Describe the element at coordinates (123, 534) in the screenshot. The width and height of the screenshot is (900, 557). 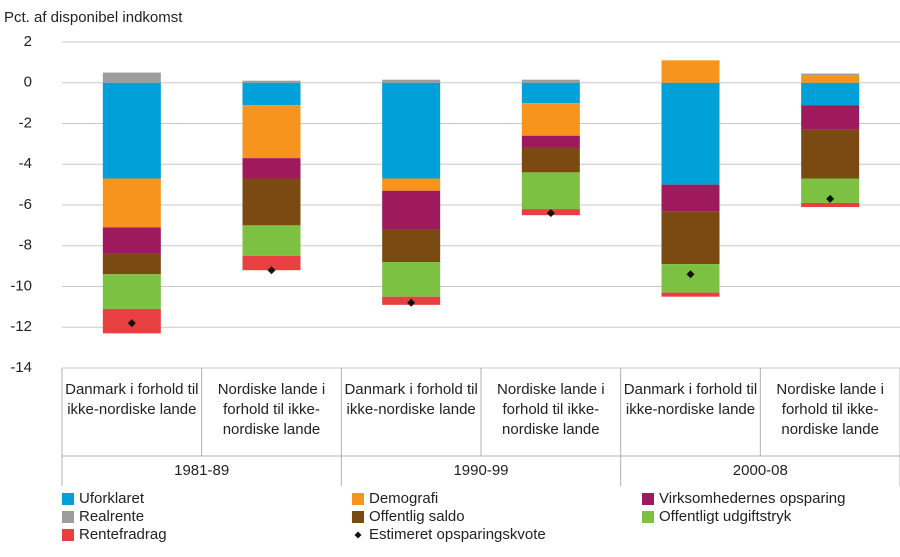
I see `legend-label: Rentefradrag` at that location.